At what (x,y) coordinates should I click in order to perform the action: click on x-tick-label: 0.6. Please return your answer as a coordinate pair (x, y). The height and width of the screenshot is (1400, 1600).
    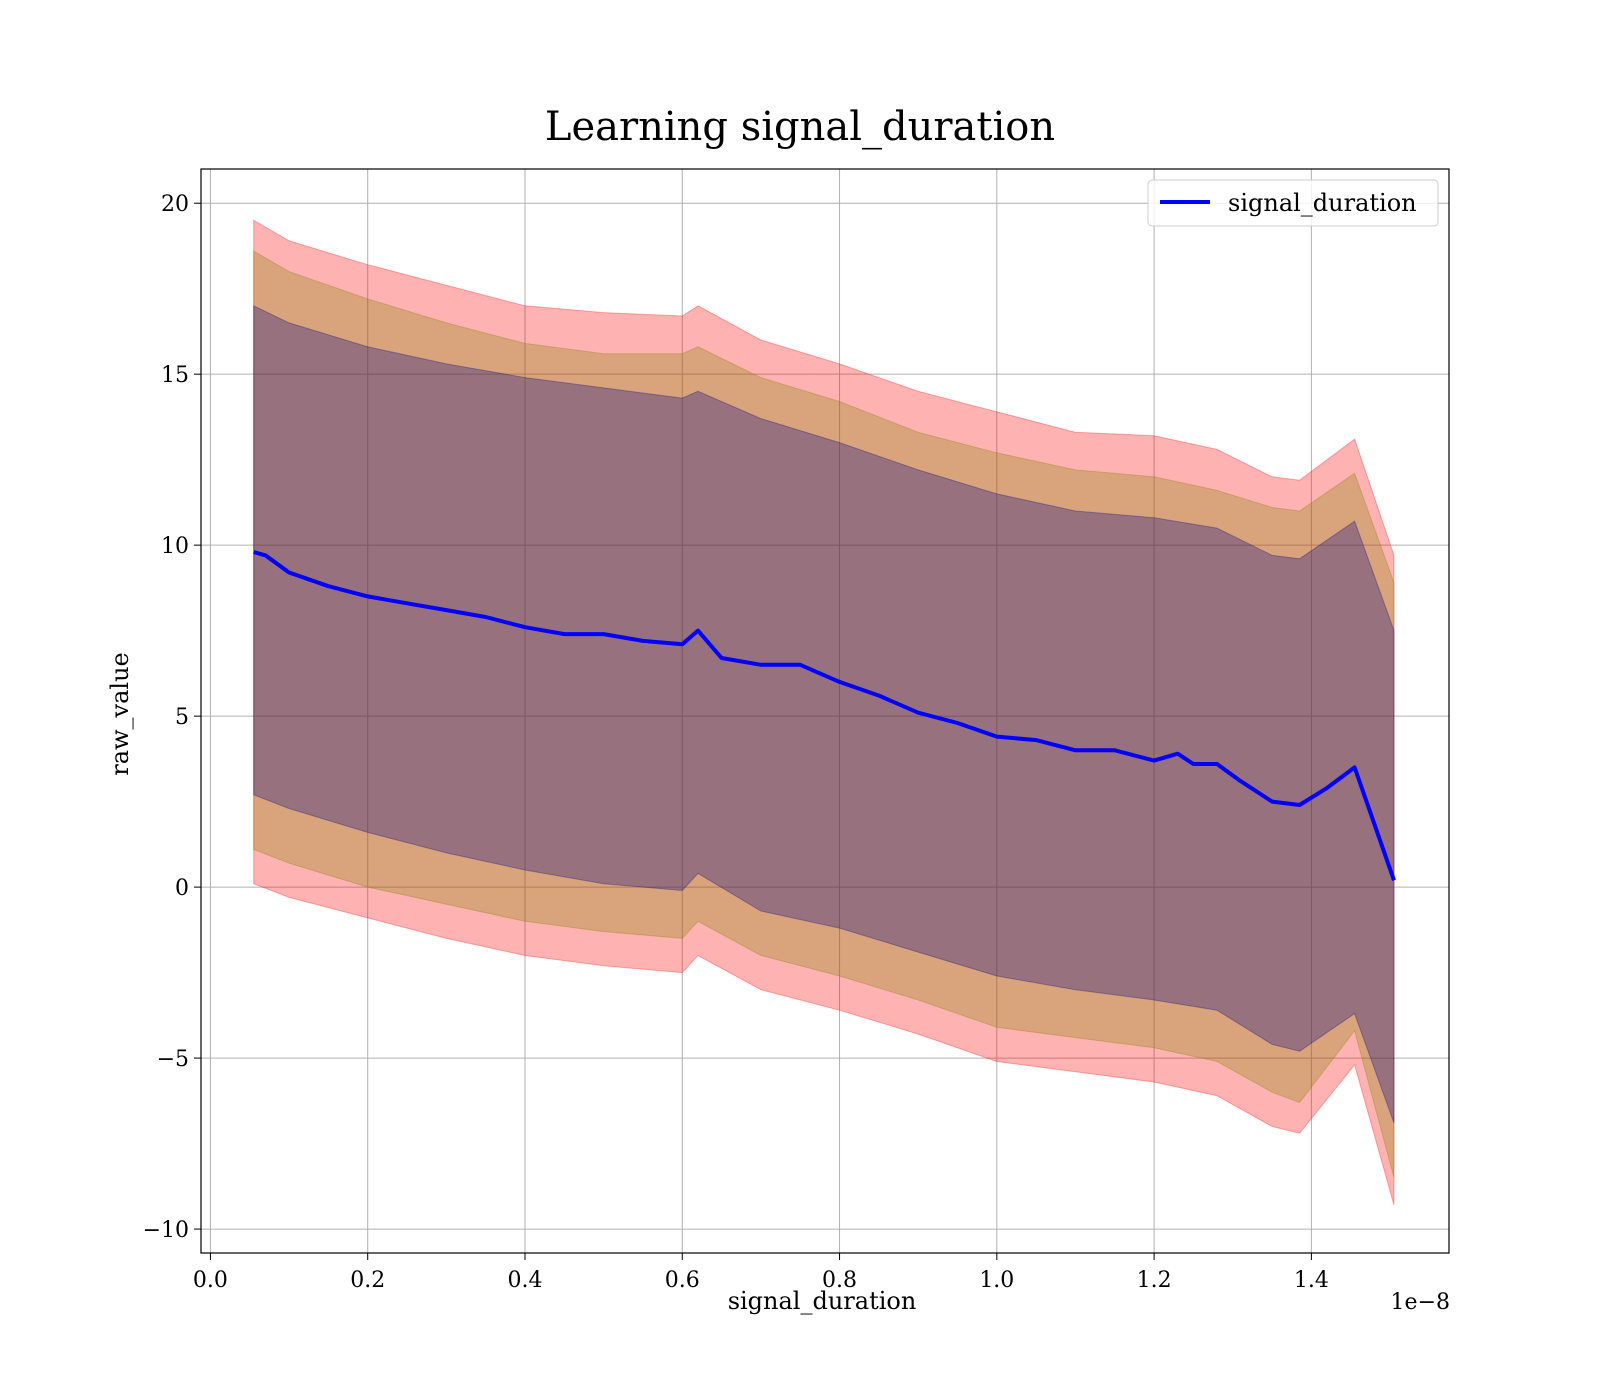
    Looking at the image, I should click on (682, 1280).